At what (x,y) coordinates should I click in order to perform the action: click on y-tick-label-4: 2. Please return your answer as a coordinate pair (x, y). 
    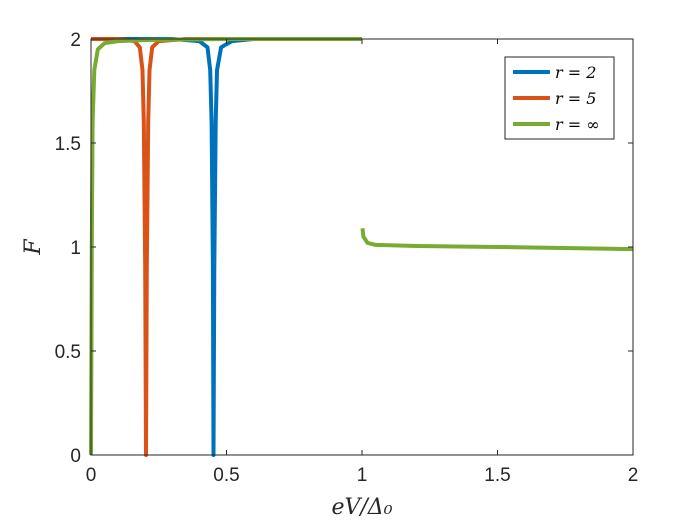
    Looking at the image, I should click on (75, 40).